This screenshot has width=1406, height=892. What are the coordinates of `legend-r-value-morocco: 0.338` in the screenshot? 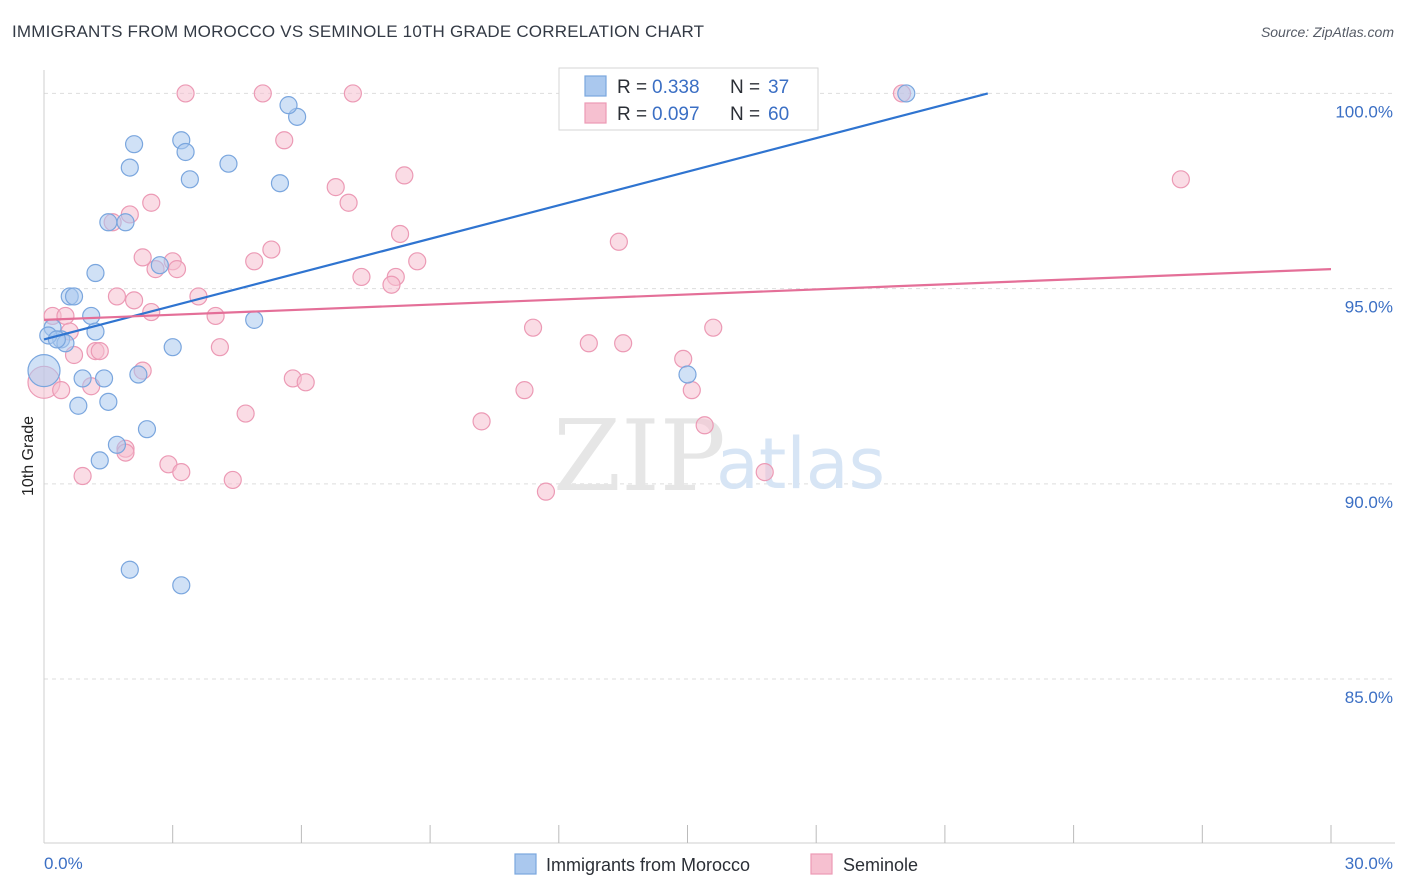 It's located at (676, 87).